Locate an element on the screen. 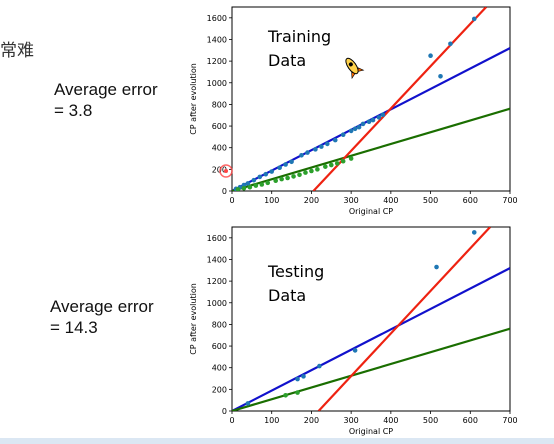 This screenshot has height=444, width=554. training-error-value: = 3.8 is located at coordinates (73, 110).